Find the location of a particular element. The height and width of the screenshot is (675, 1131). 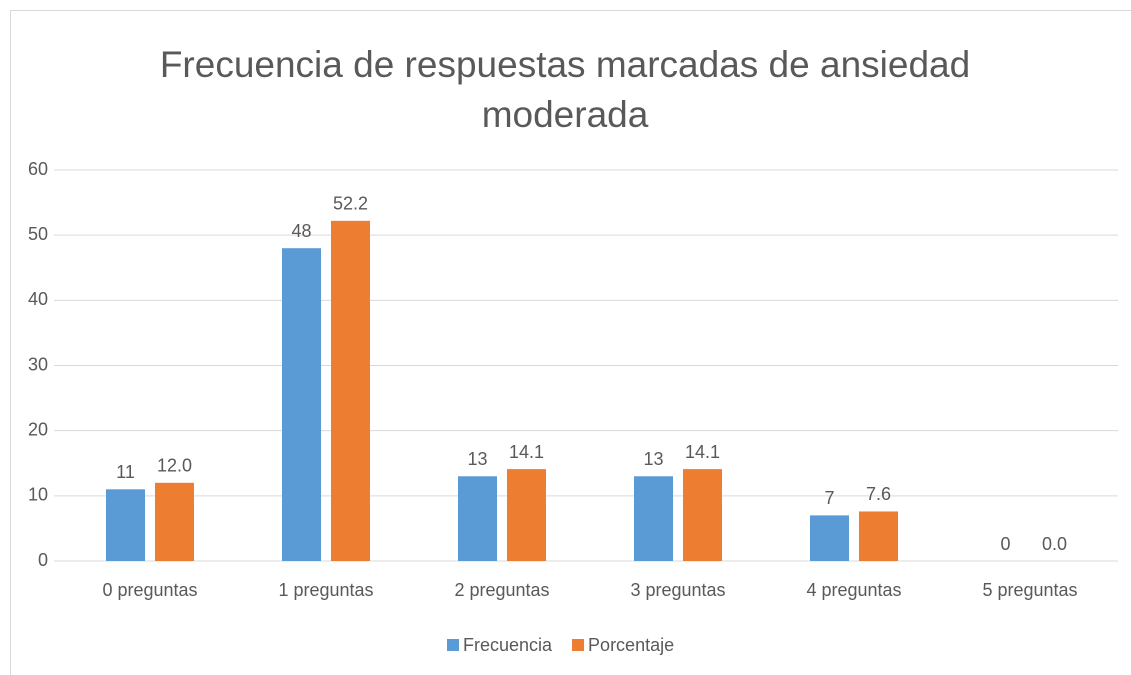

x-tick-label: 5 preguntas is located at coordinates (1029, 590).